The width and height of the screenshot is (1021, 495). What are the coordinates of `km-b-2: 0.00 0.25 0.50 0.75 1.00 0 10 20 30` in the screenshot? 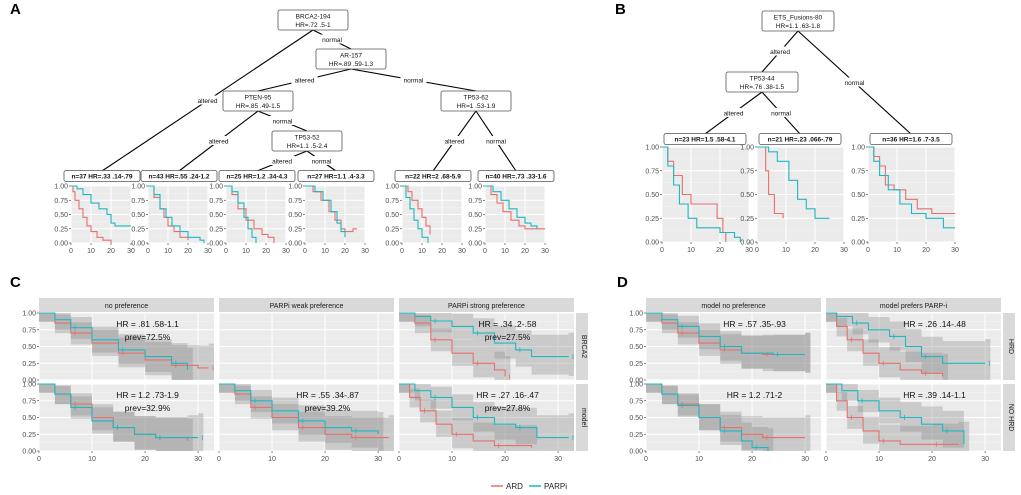 It's located at (905, 200).